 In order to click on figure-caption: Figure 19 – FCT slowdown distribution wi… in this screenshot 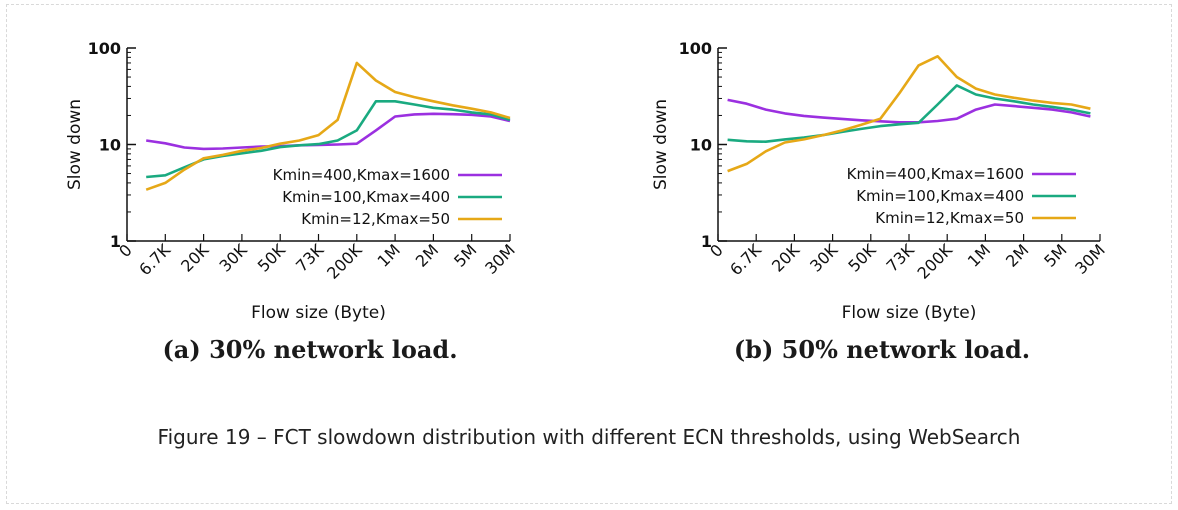, I will do `click(589, 437)`.